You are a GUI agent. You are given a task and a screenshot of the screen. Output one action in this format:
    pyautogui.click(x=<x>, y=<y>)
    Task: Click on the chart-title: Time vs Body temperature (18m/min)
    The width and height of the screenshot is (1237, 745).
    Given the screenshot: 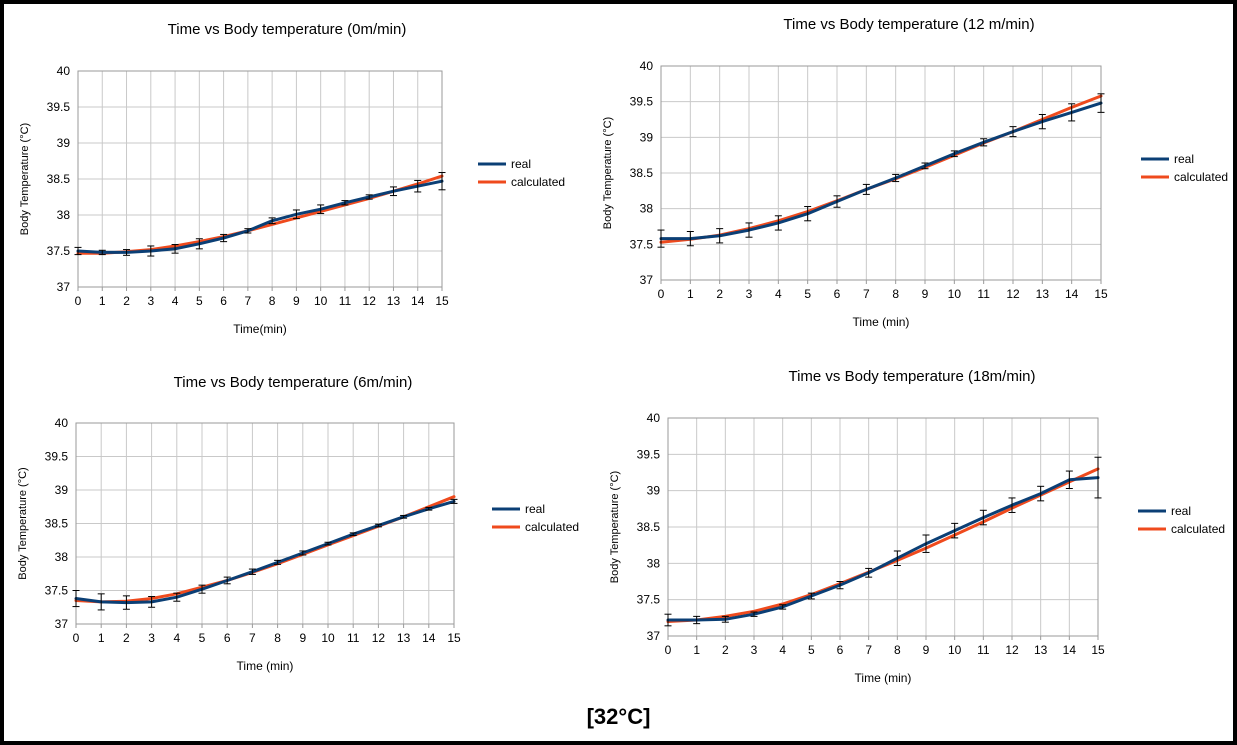 What is the action you would take?
    pyautogui.click(x=911, y=376)
    